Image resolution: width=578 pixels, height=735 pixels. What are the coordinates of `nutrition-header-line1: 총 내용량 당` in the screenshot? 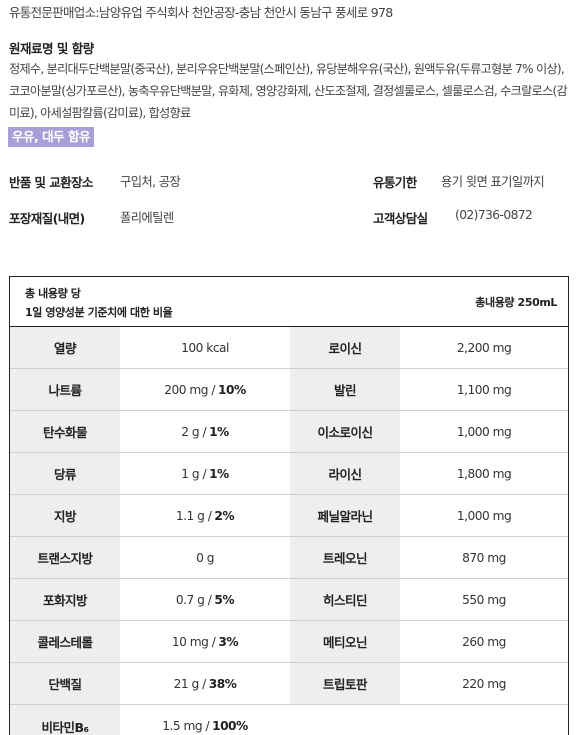 It's located at (53, 293).